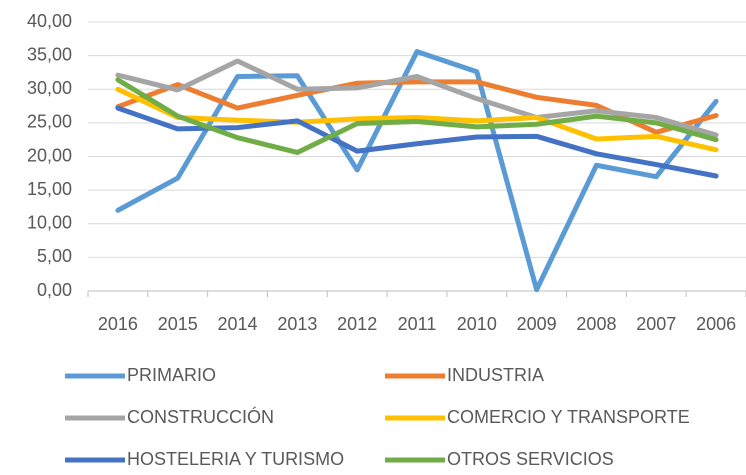 This screenshot has width=746, height=475. I want to click on x-tick-label: 2015, so click(178, 324).